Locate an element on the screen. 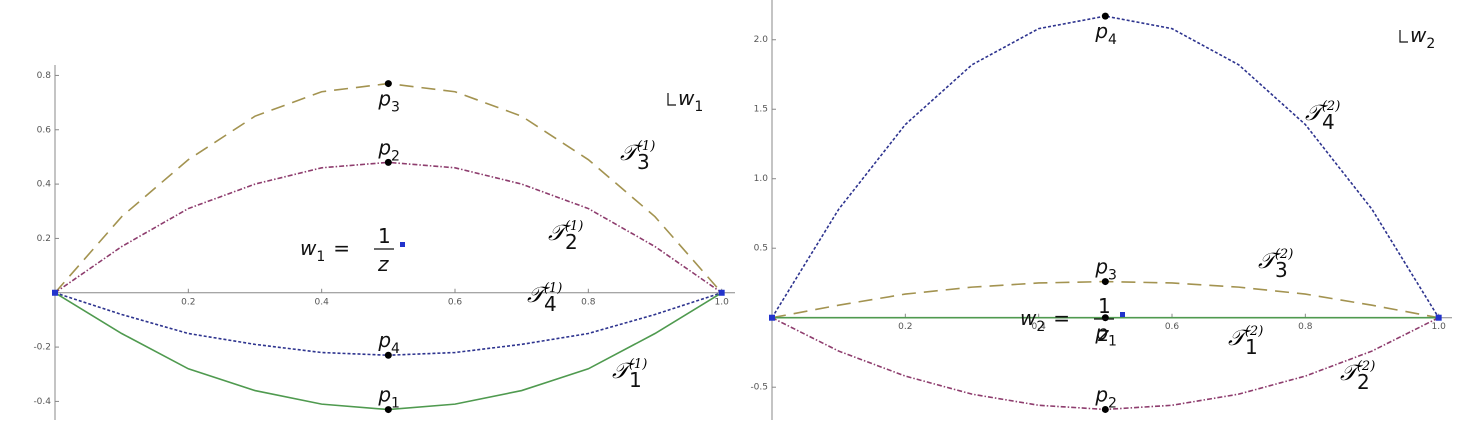  y-tick-label: 2.0 is located at coordinates (761, 40).